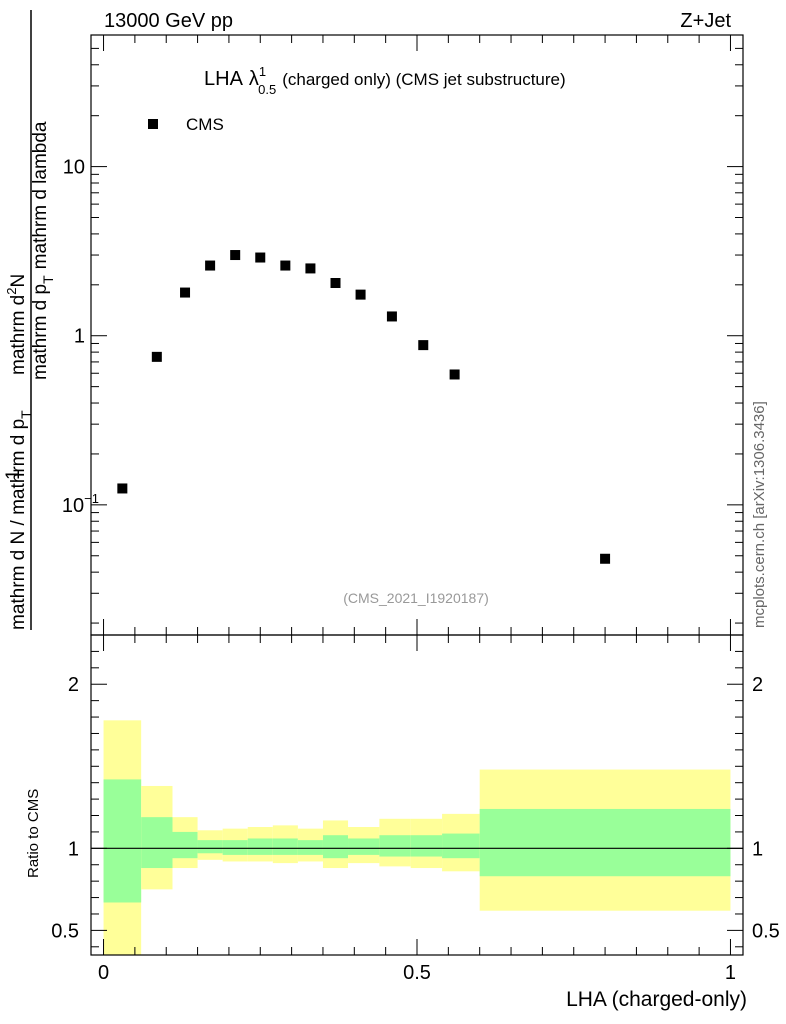 Image resolution: width=786 pixels, height=1024 pixels. Describe the element at coordinates (79, 337) in the screenshot. I see `y-tick-label: 1` at that location.